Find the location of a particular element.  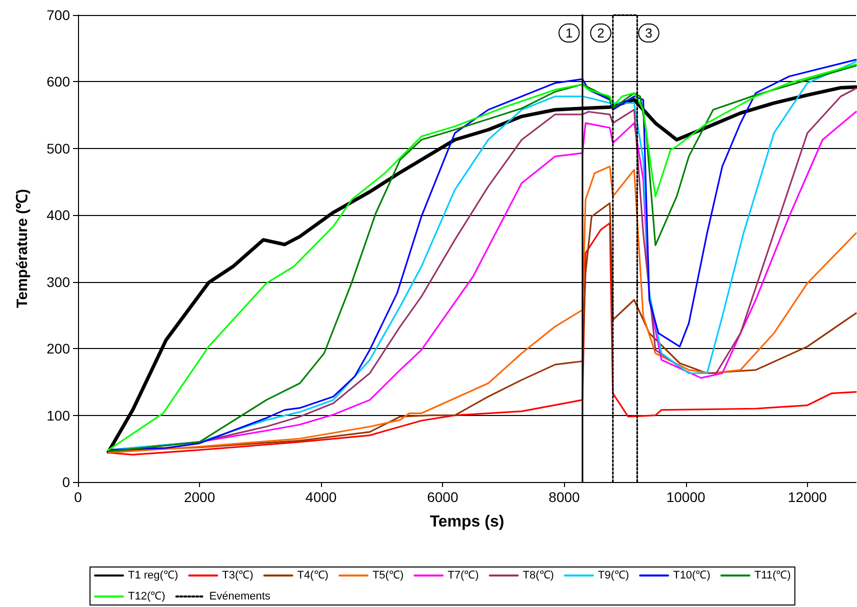

x-tick-label: 12000 is located at coordinates (808, 497).